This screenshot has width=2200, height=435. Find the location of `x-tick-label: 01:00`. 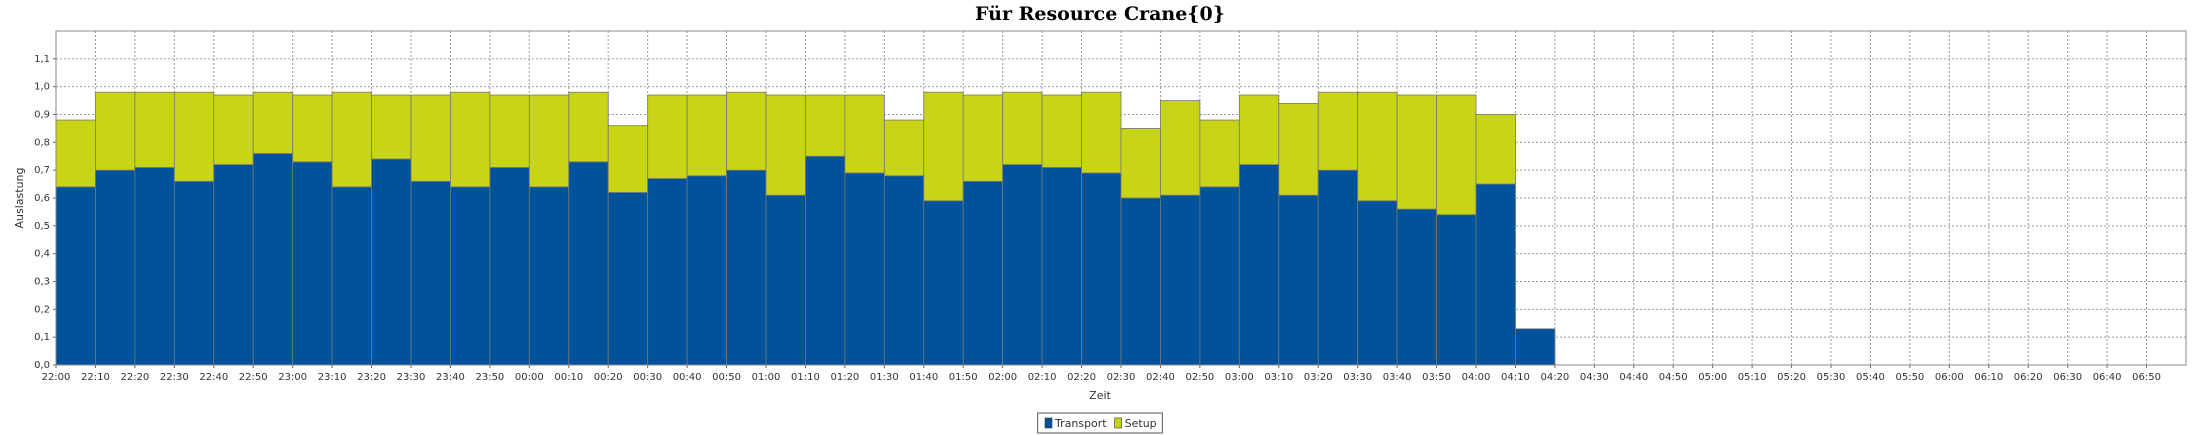

x-tick-label: 01:00 is located at coordinates (766, 377).